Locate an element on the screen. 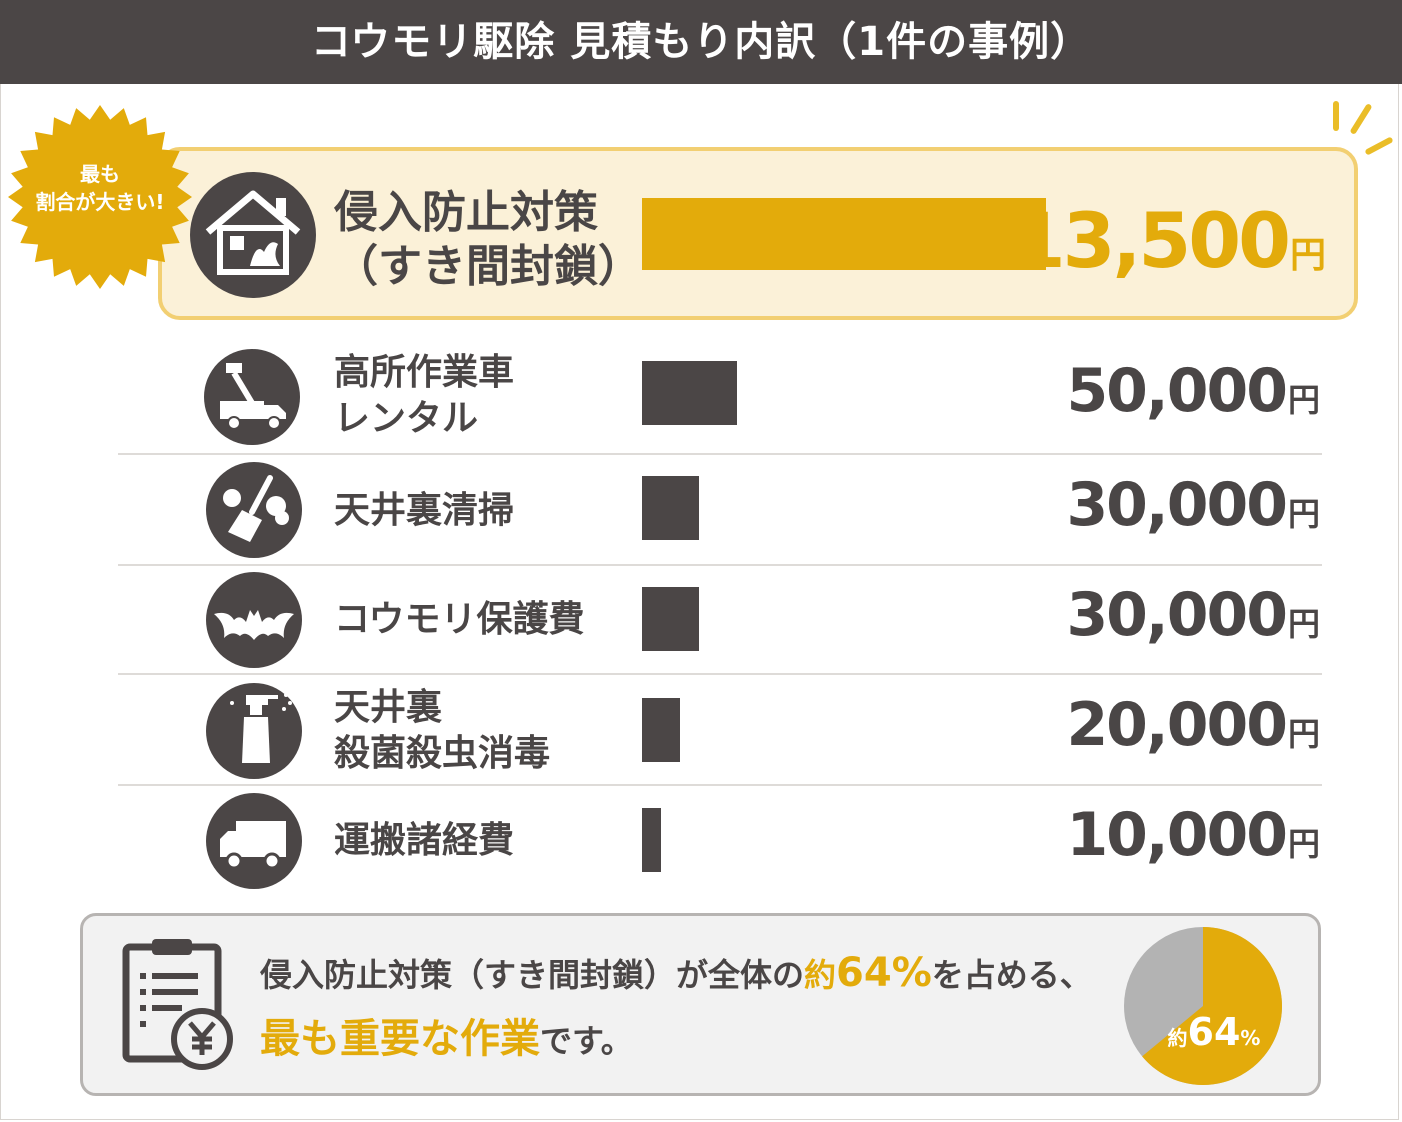 The height and width of the screenshot is (1122, 1402). badge-line2: 割合が大きい! is located at coordinates (100, 202).